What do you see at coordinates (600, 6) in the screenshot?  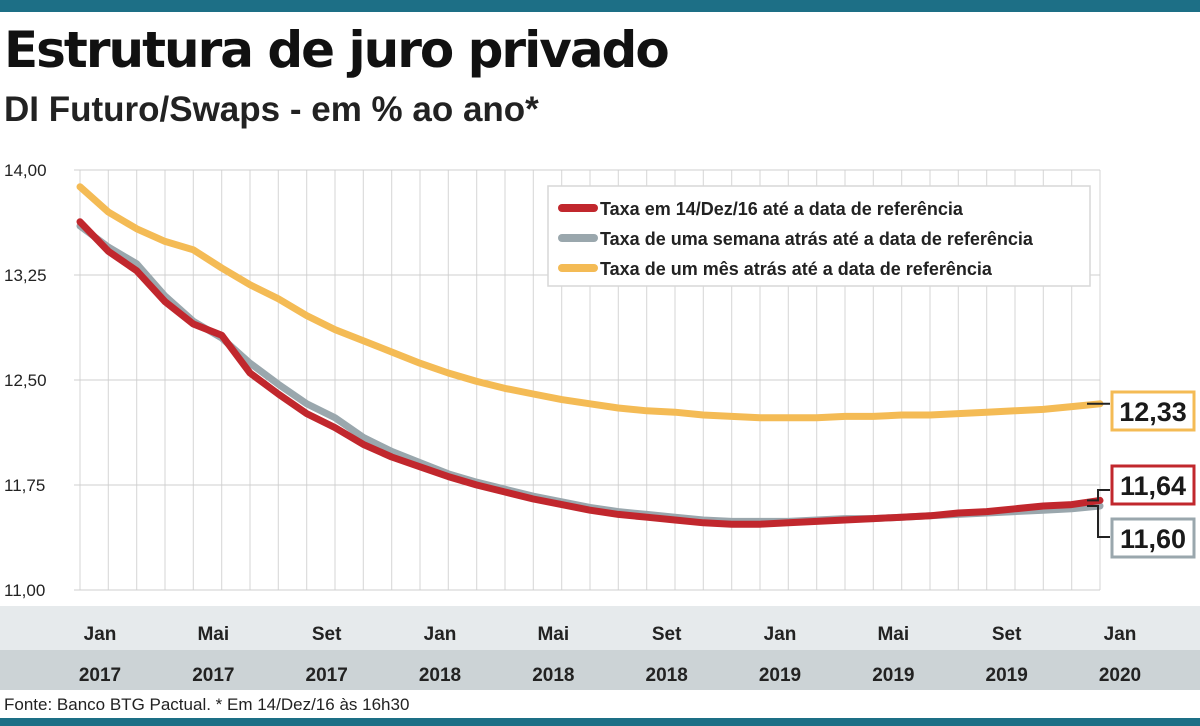 I see `top-accent-bar` at bounding box center [600, 6].